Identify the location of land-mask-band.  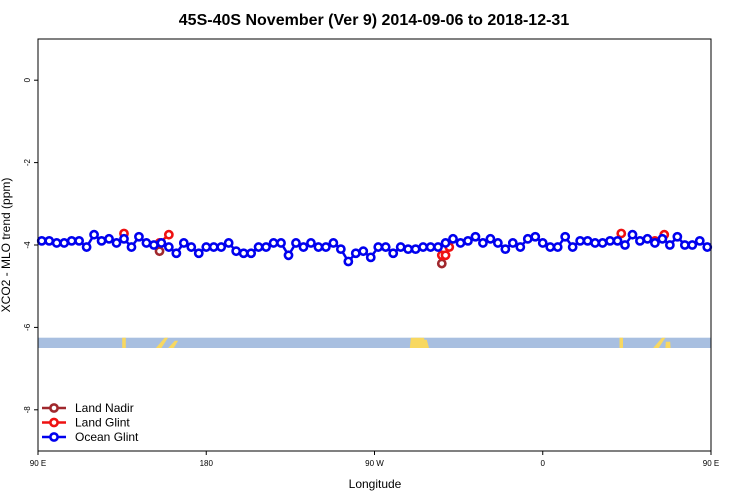
(374, 342).